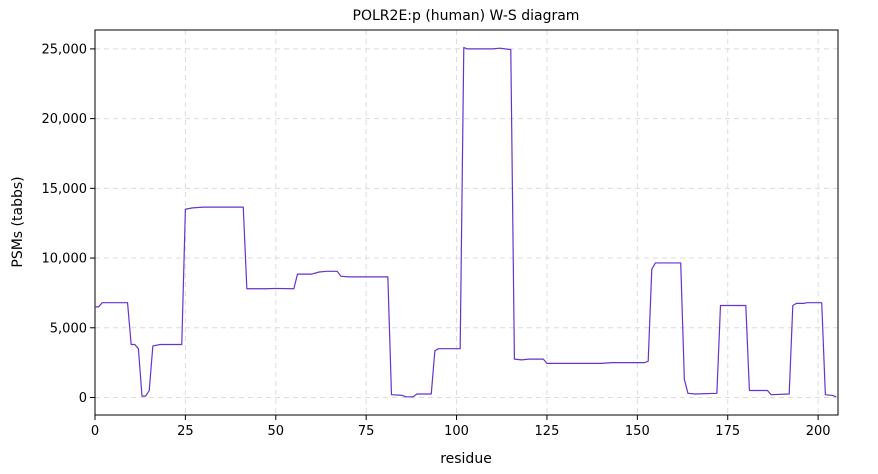  Describe the element at coordinates (637, 431) in the screenshot. I see `x-tick-label: 150` at that location.